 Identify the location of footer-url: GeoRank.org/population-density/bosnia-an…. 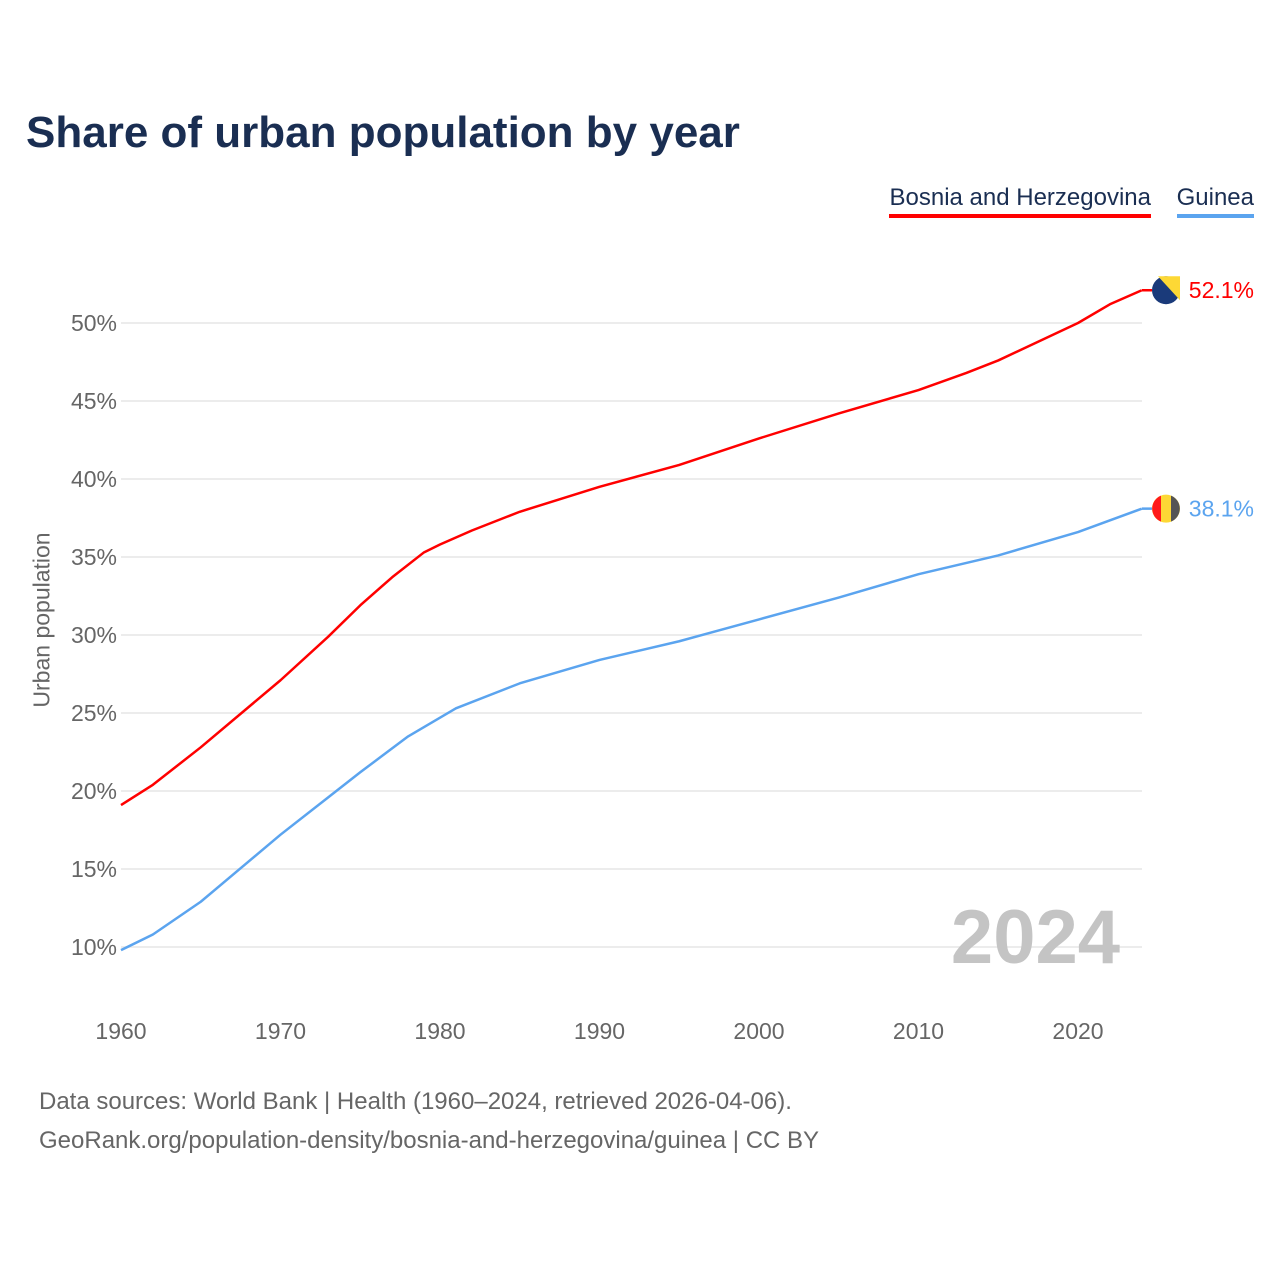
(429, 1140).